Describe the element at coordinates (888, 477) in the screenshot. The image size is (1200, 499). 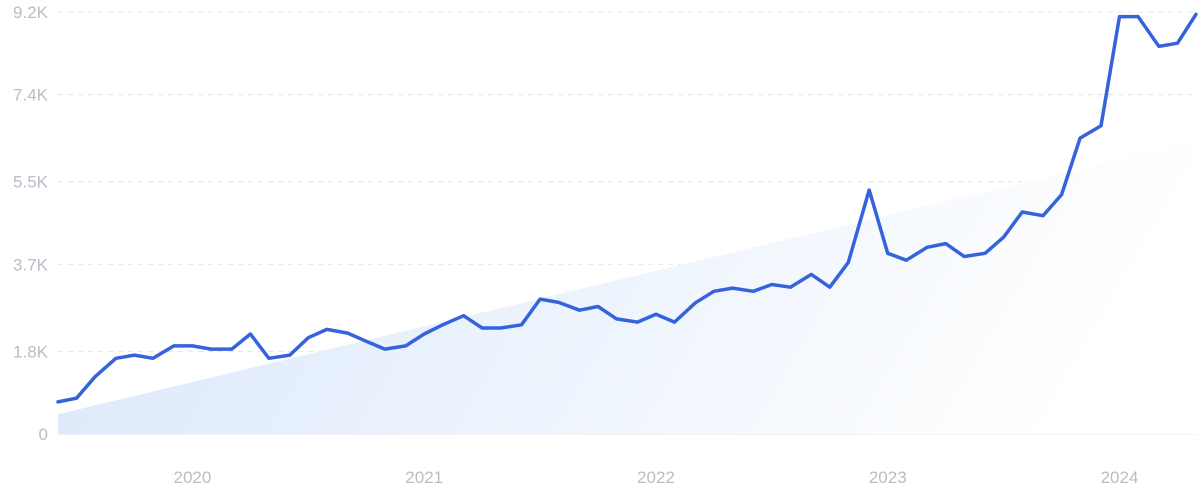
I see `x-tick-label: 2023` at that location.